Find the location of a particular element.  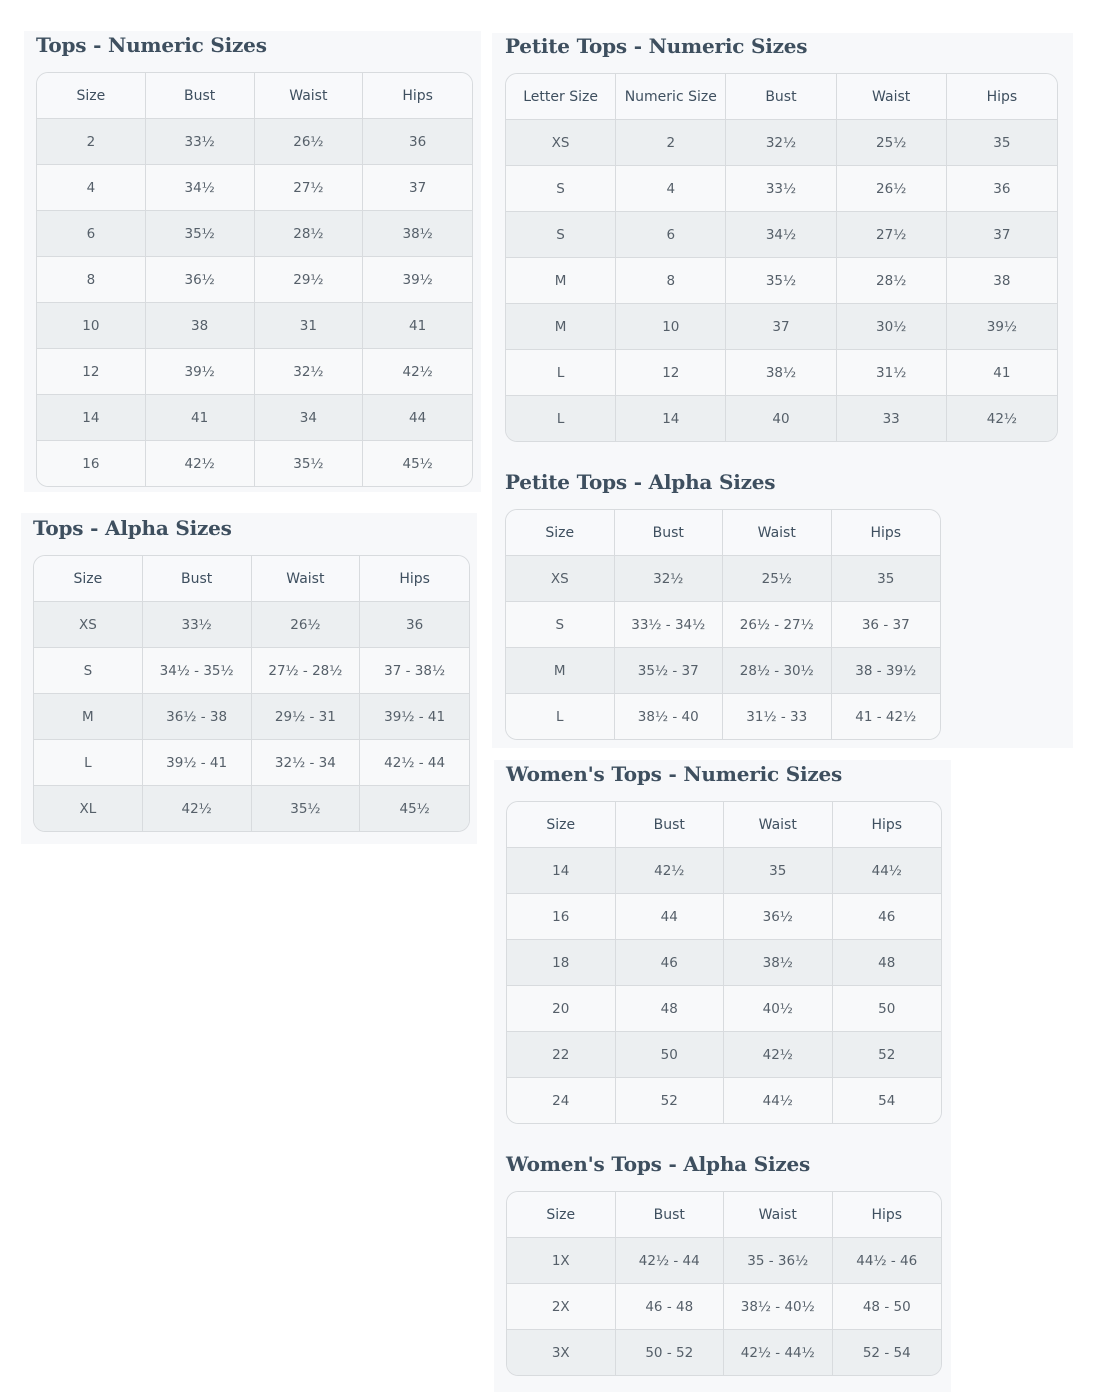

table-cell: 29½ is located at coordinates (309, 280).